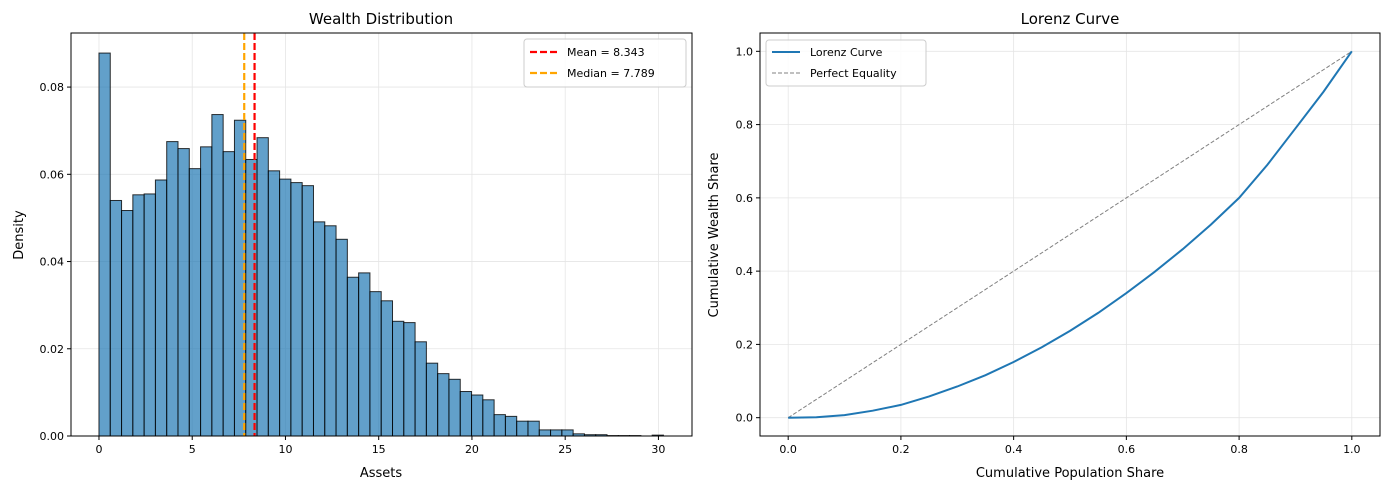 The height and width of the screenshot is (490, 1389). Describe the element at coordinates (52, 174) in the screenshot. I see `y-tick-label: 0.06` at that location.